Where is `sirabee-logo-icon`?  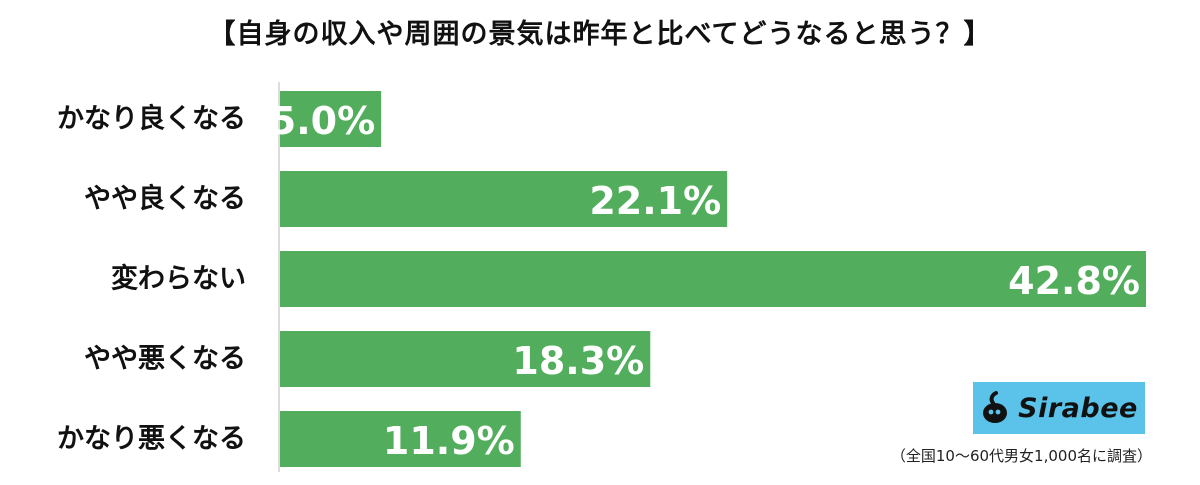 sirabee-logo-icon is located at coordinates (995, 407).